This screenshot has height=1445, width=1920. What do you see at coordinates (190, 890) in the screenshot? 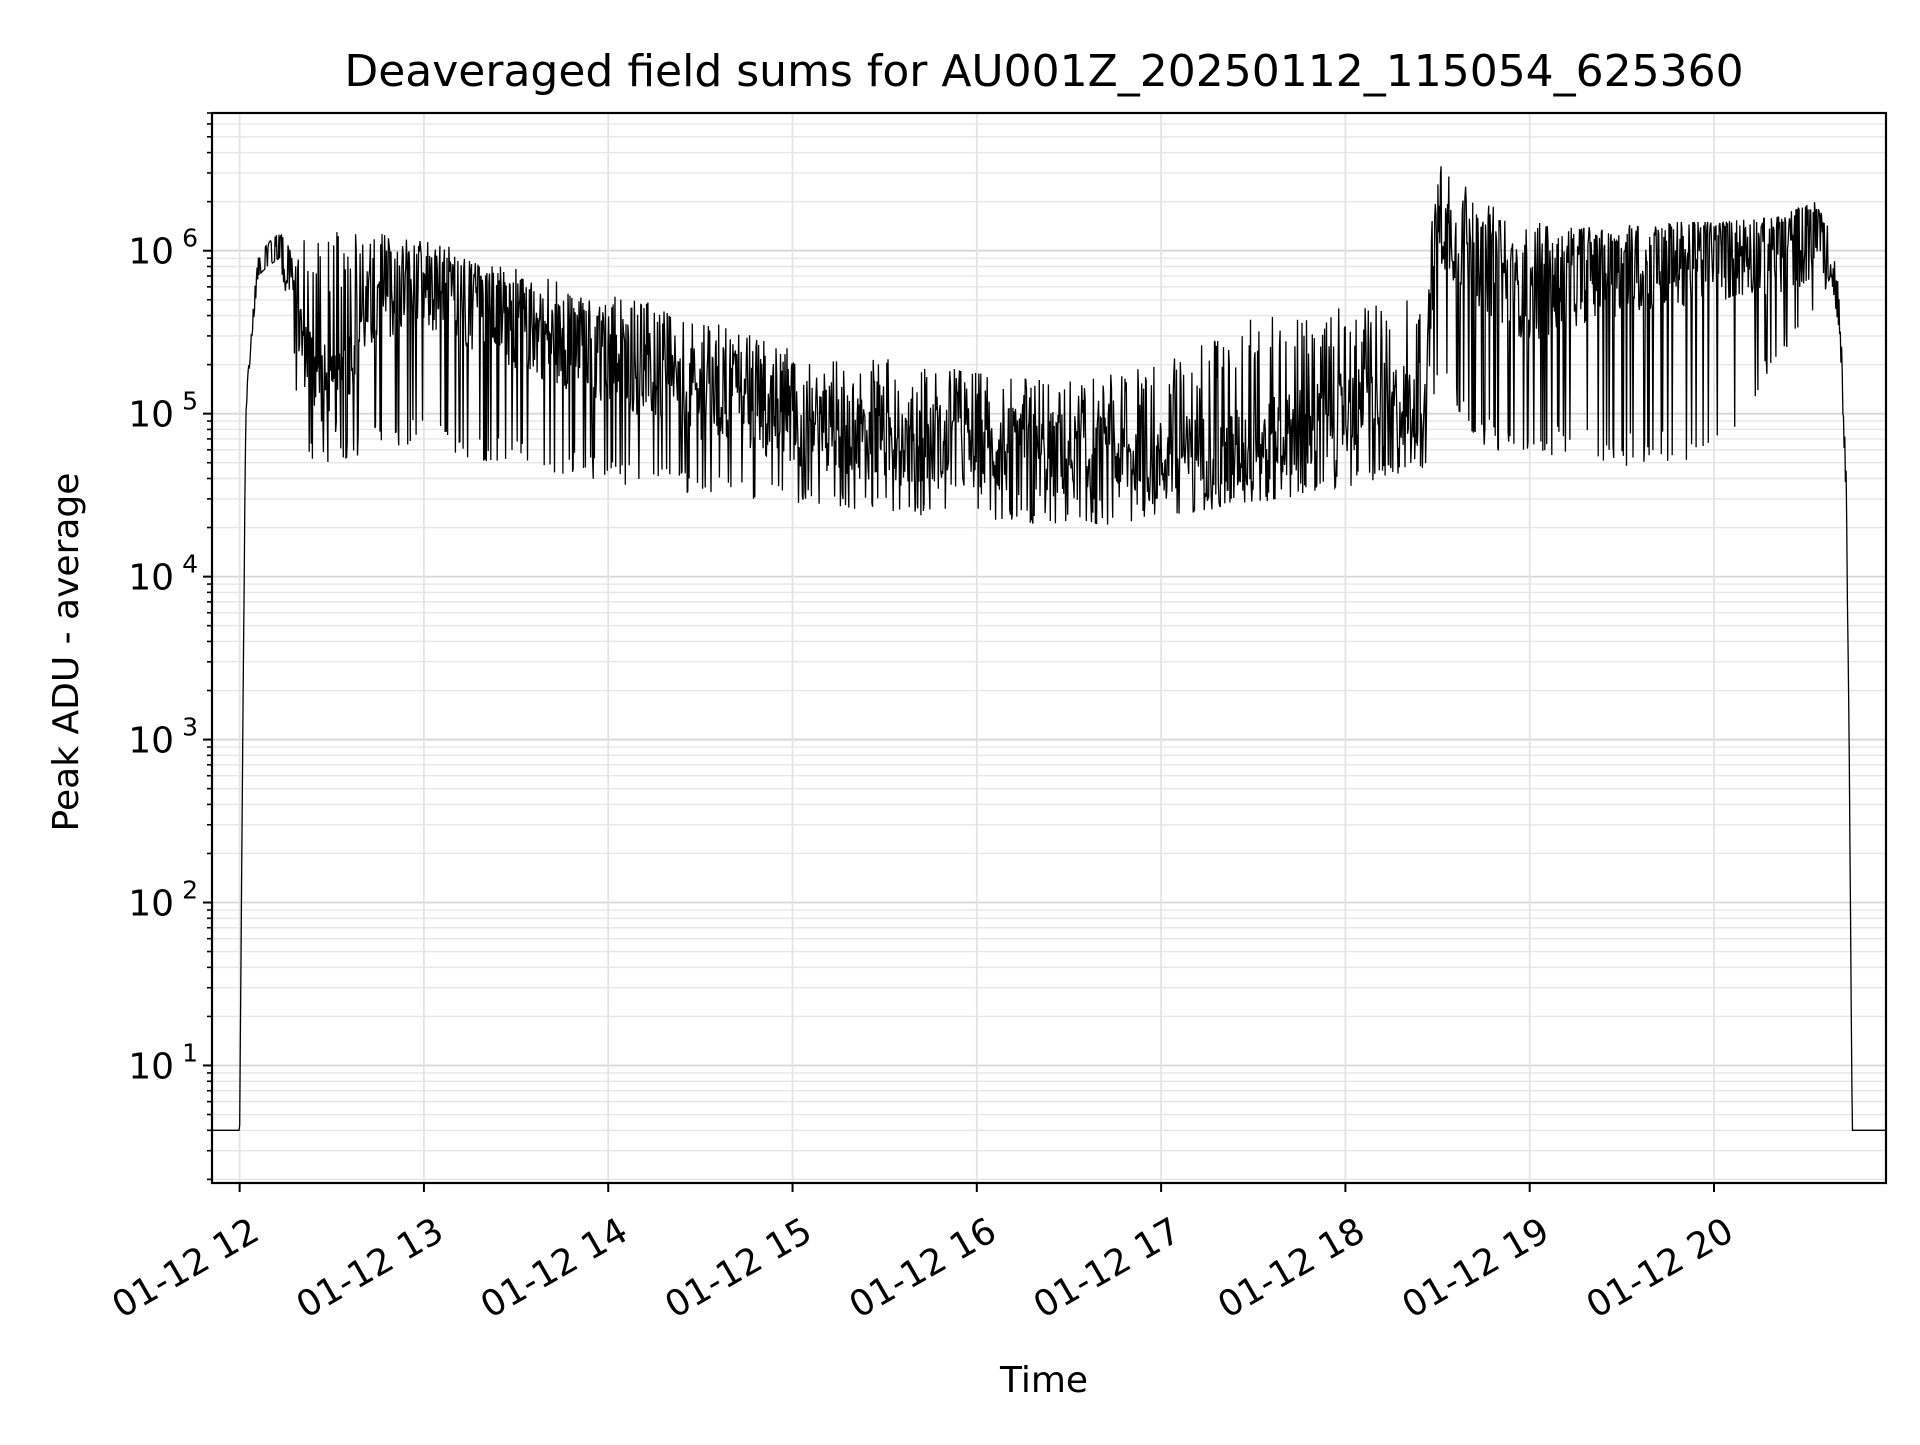
I see `y-tick-exponent: 2` at bounding box center [190, 890].